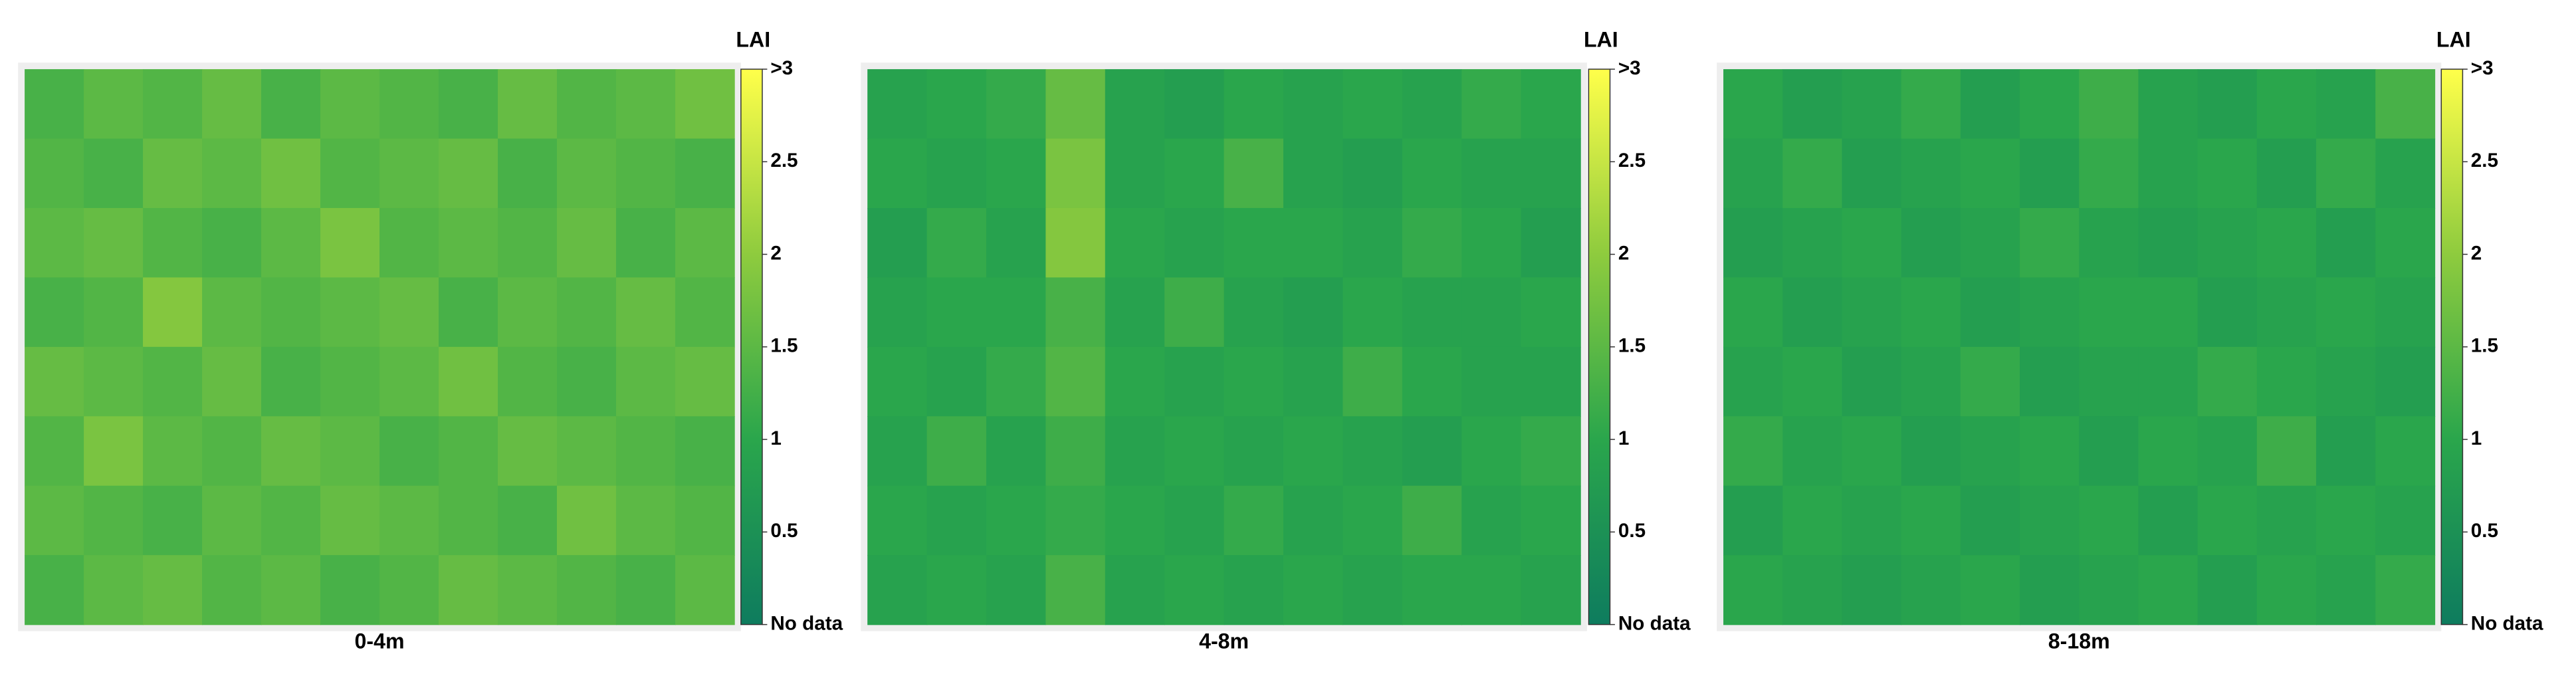  I want to click on panel-label: 0-4m, so click(380, 641).